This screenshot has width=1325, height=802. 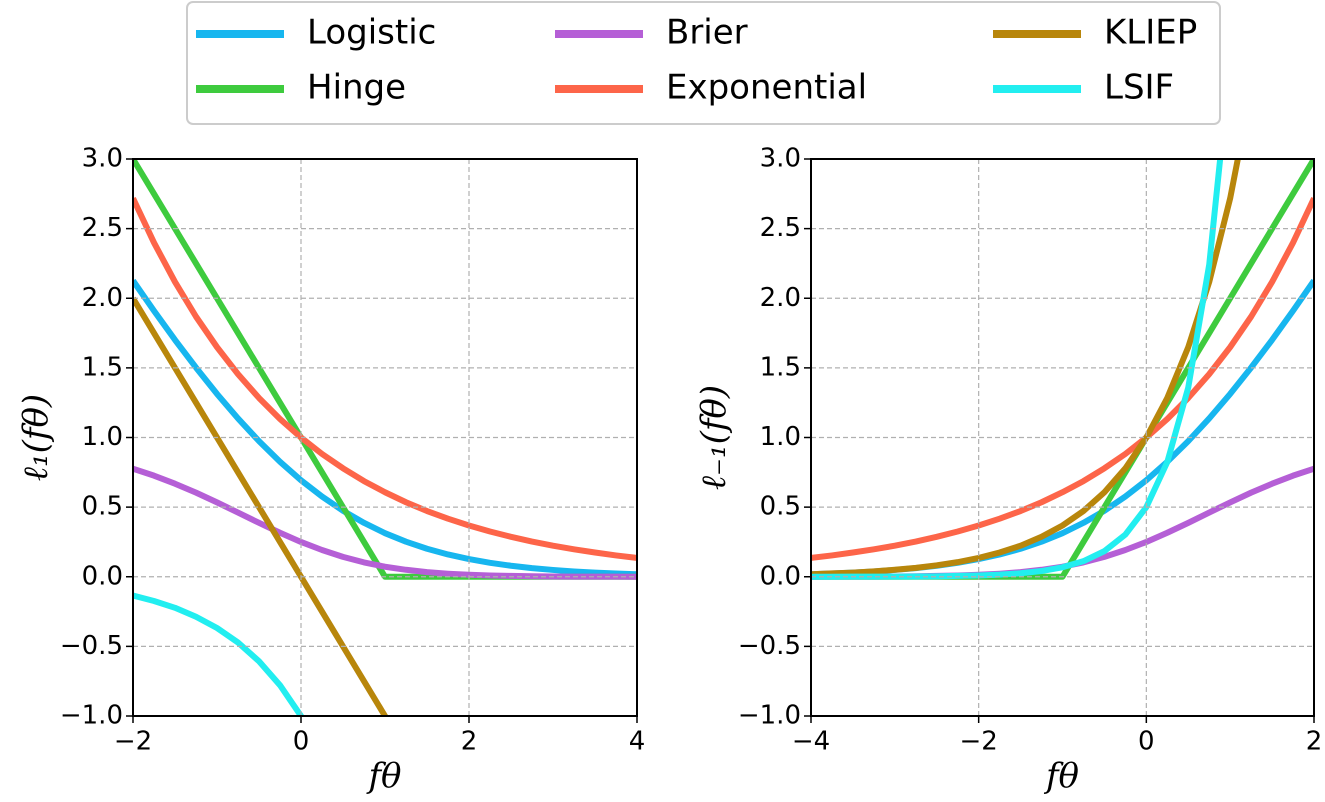 What do you see at coordinates (36, 437) in the screenshot?
I see `y-axis-label: ℓ₁(fθ)` at bounding box center [36, 437].